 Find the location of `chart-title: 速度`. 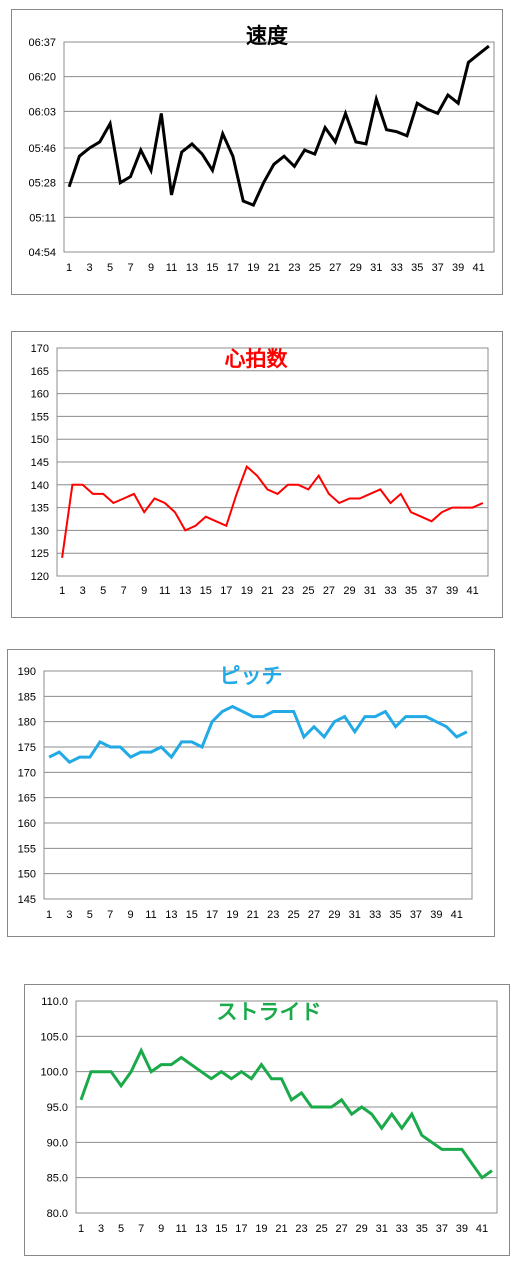

chart-title: 速度 is located at coordinates (267, 36).